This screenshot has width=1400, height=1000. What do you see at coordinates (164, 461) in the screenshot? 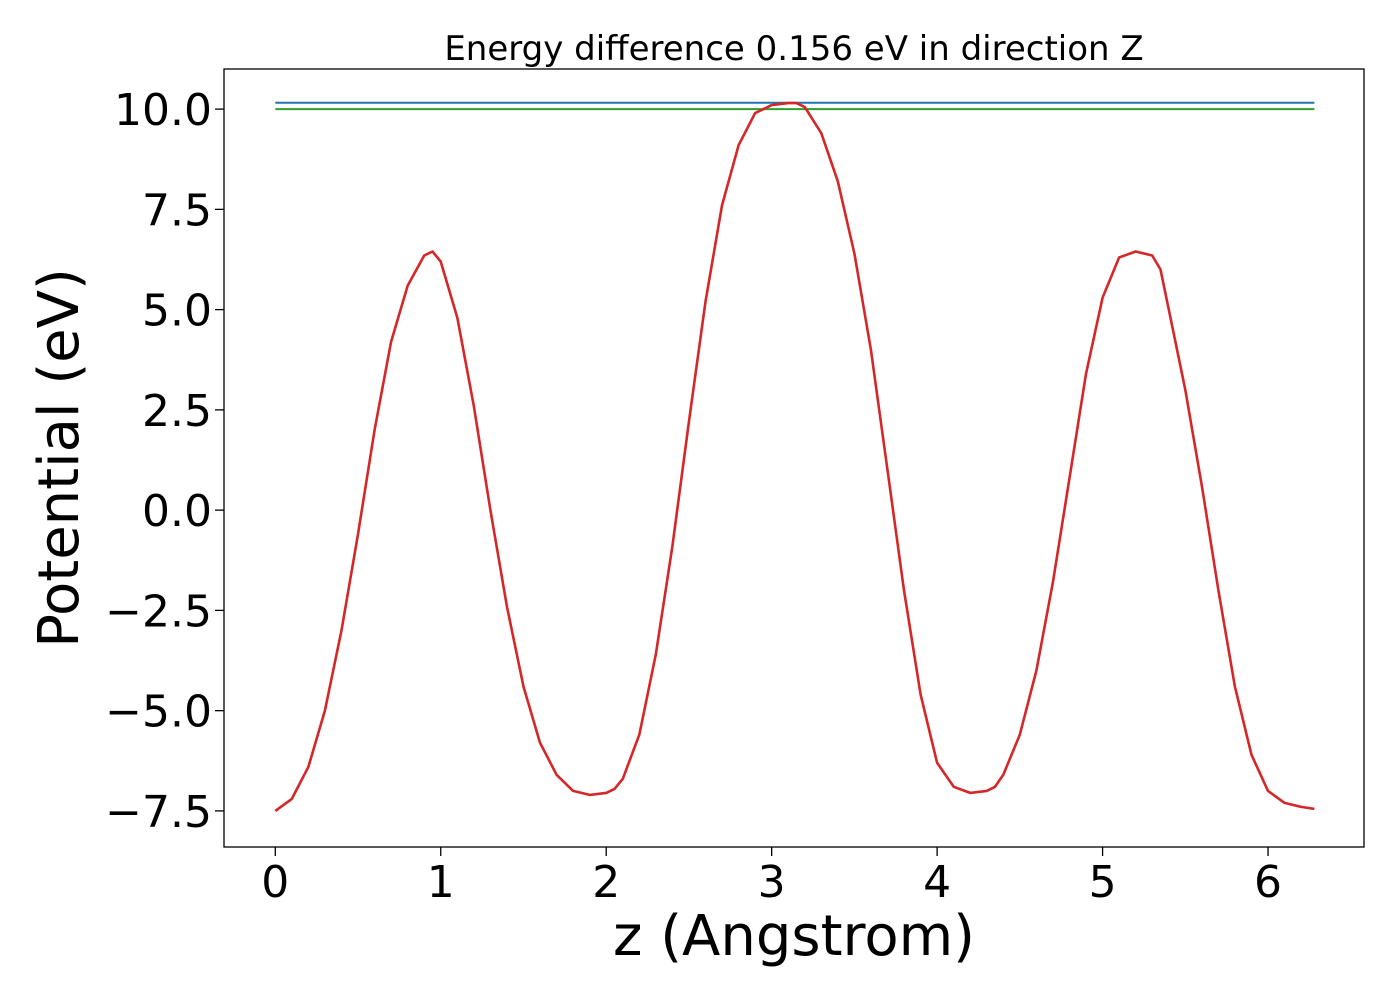
I see `y-axis: −7.5 −5.0 −2.5 0.0 2.5 5.0 7.5 10.0` at bounding box center [164, 461].